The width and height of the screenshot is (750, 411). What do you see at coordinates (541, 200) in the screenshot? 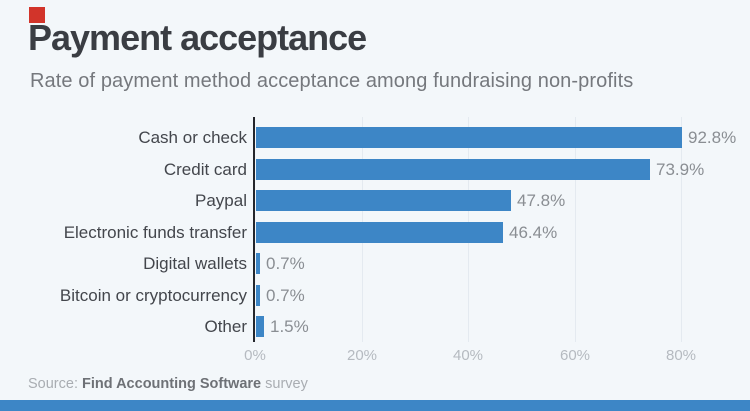
I see `value-label: 47.8%` at bounding box center [541, 200].